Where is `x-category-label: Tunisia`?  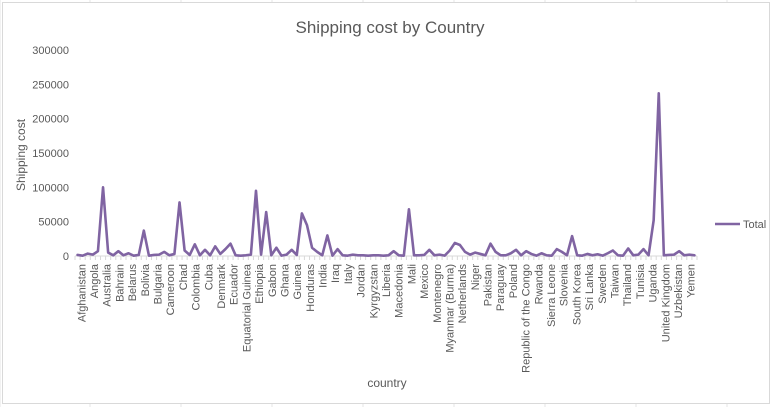
x-category-label: Tunisia is located at coordinates (641, 281).